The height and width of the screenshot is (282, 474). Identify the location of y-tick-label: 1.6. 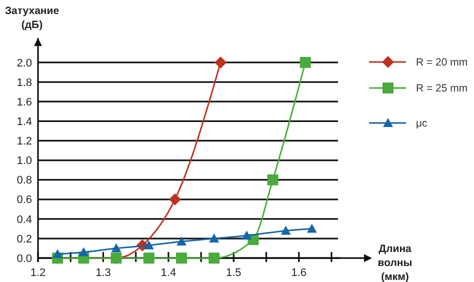
(24, 102).